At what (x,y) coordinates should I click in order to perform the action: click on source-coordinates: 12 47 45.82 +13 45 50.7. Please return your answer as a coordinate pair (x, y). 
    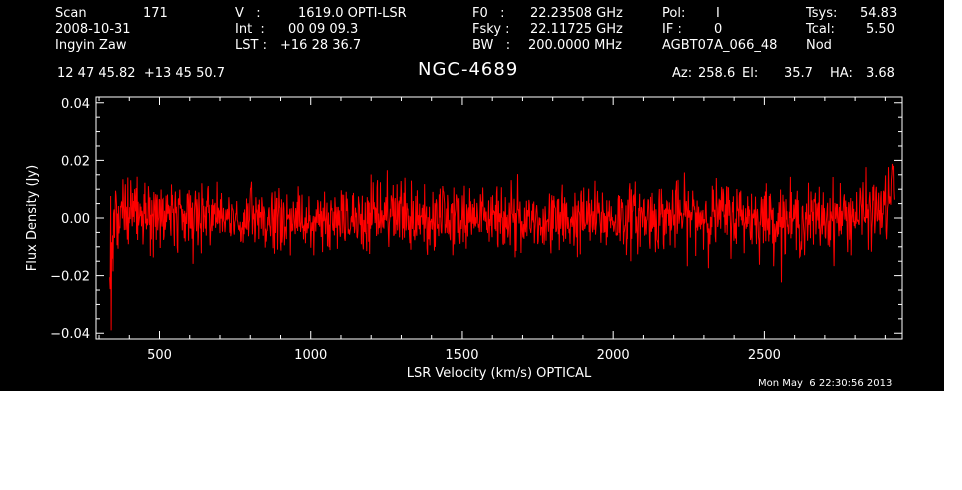
    Looking at the image, I should click on (141, 73).